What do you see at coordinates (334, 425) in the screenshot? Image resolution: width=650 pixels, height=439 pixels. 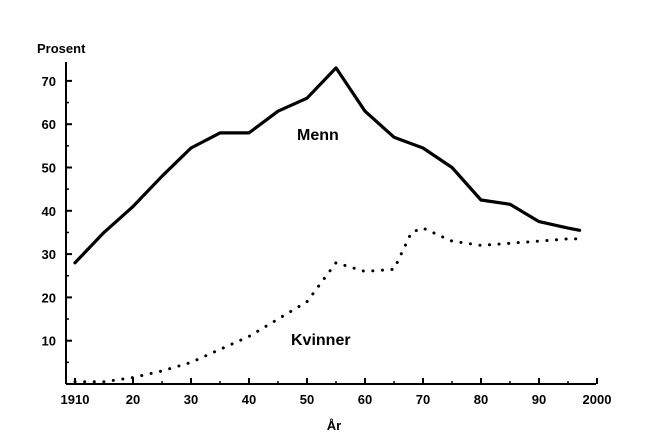 I see `x-axis-title: År` at bounding box center [334, 425].